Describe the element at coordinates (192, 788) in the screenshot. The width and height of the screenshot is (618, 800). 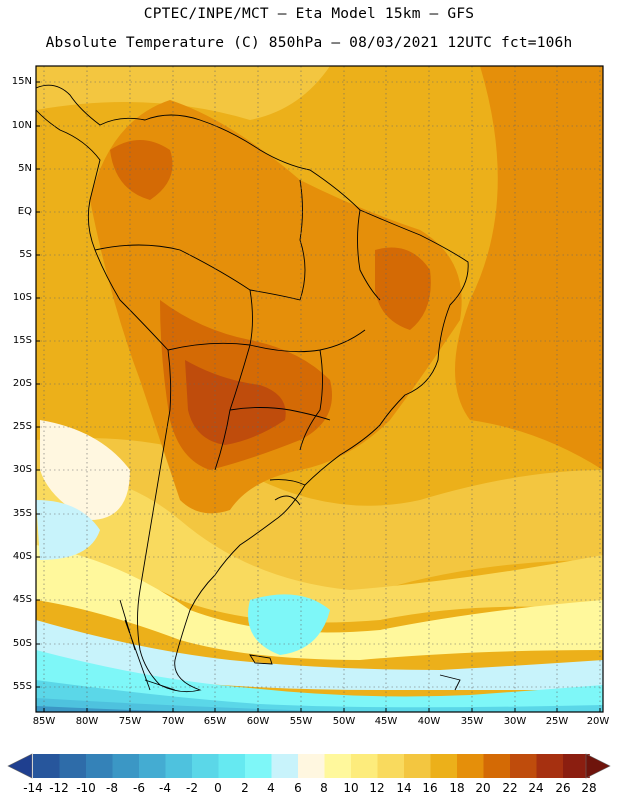
I see `colorbar-label: -2` at that location.